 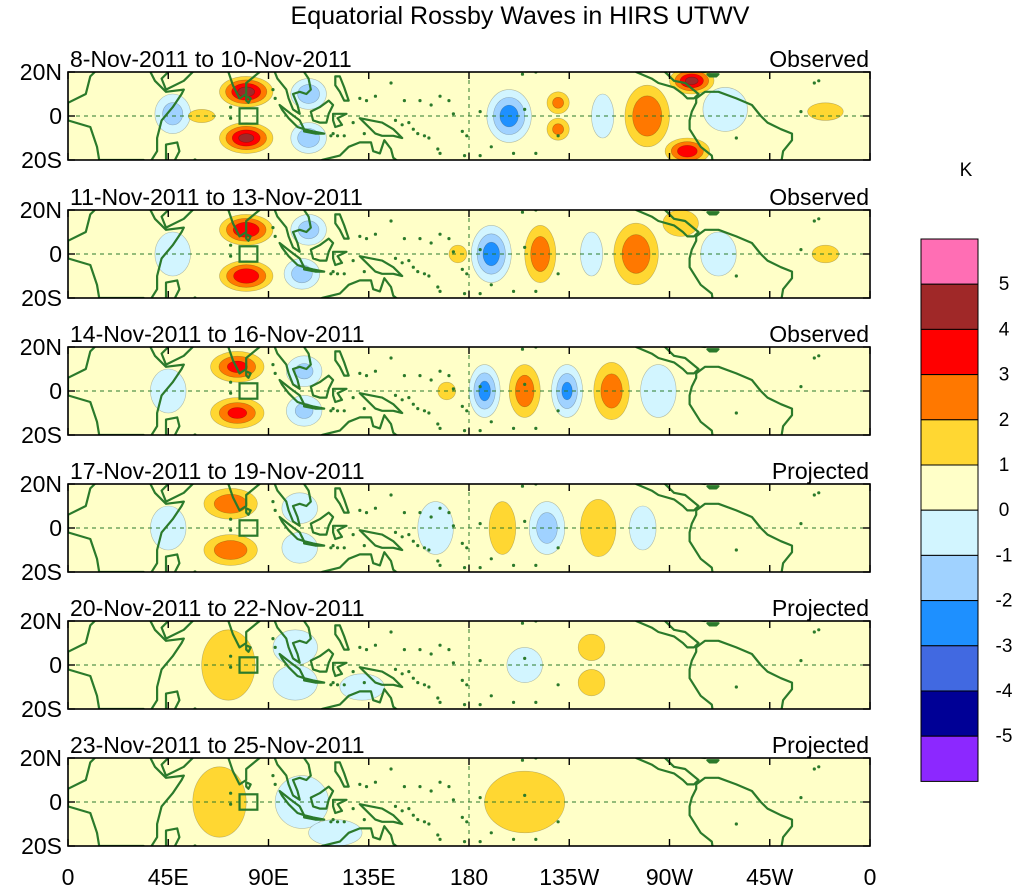 I want to click on panel-status: Projected, so click(x=820, y=471).